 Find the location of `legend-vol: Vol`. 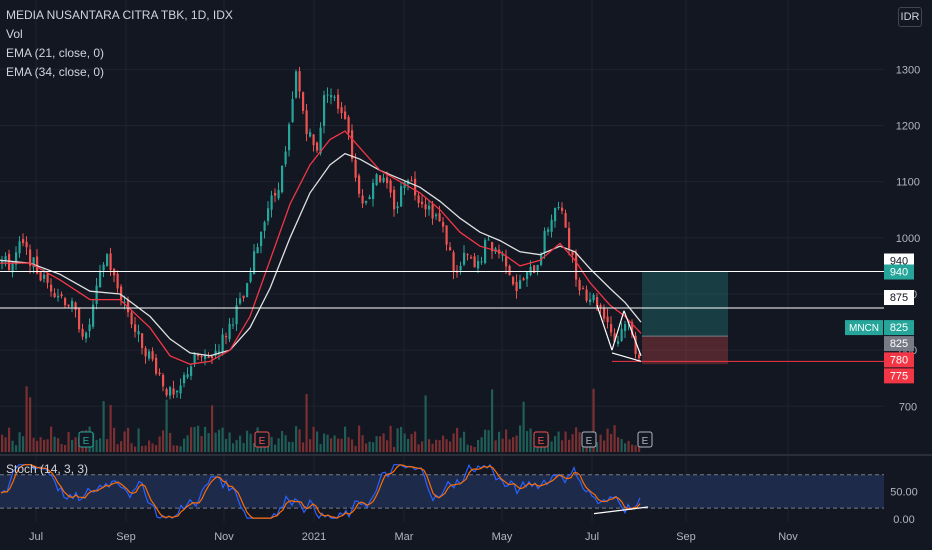

legend-vol: Vol is located at coordinates (14, 34).